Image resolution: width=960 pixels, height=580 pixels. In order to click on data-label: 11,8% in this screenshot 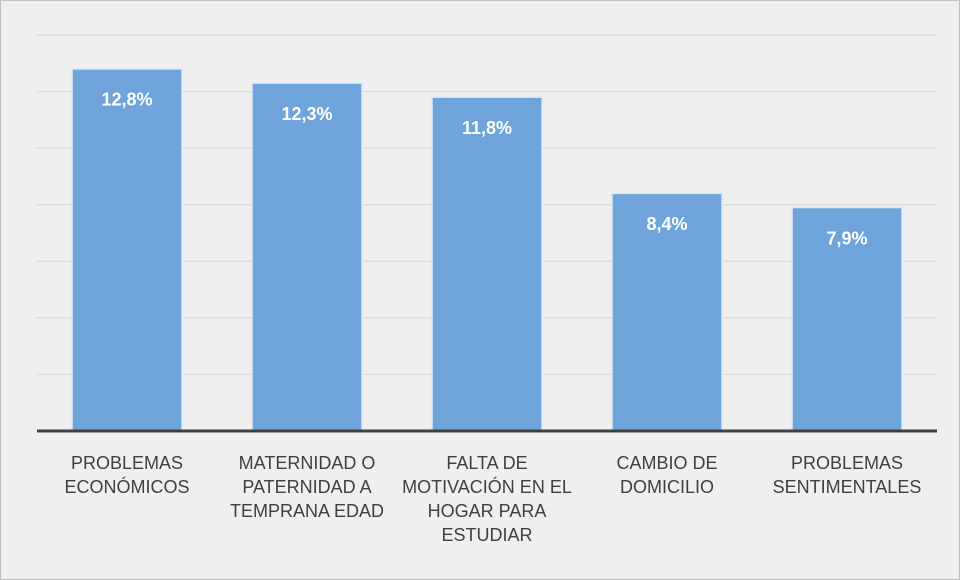, I will do `click(487, 128)`.